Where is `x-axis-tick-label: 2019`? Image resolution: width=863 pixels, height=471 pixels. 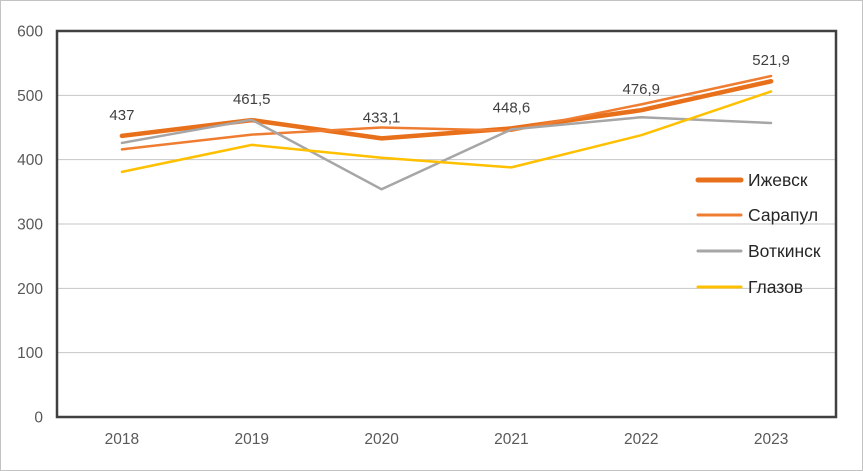 x-axis-tick-label: 2019 is located at coordinates (252, 439).